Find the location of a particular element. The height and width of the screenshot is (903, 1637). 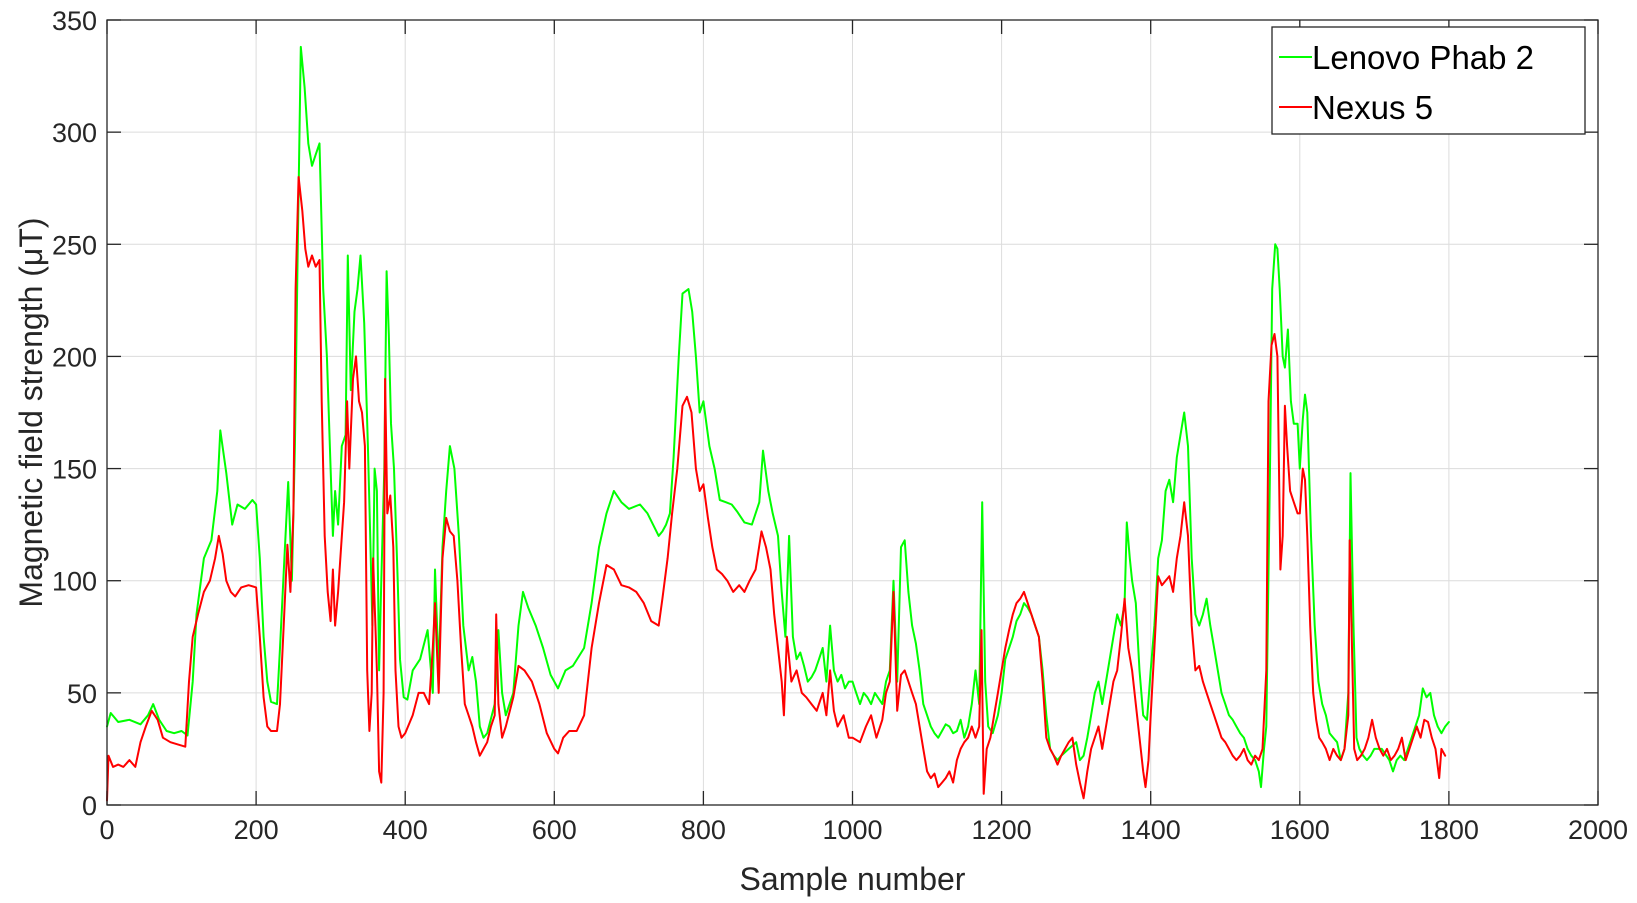

x-tick-label: 600 is located at coordinates (554, 830).